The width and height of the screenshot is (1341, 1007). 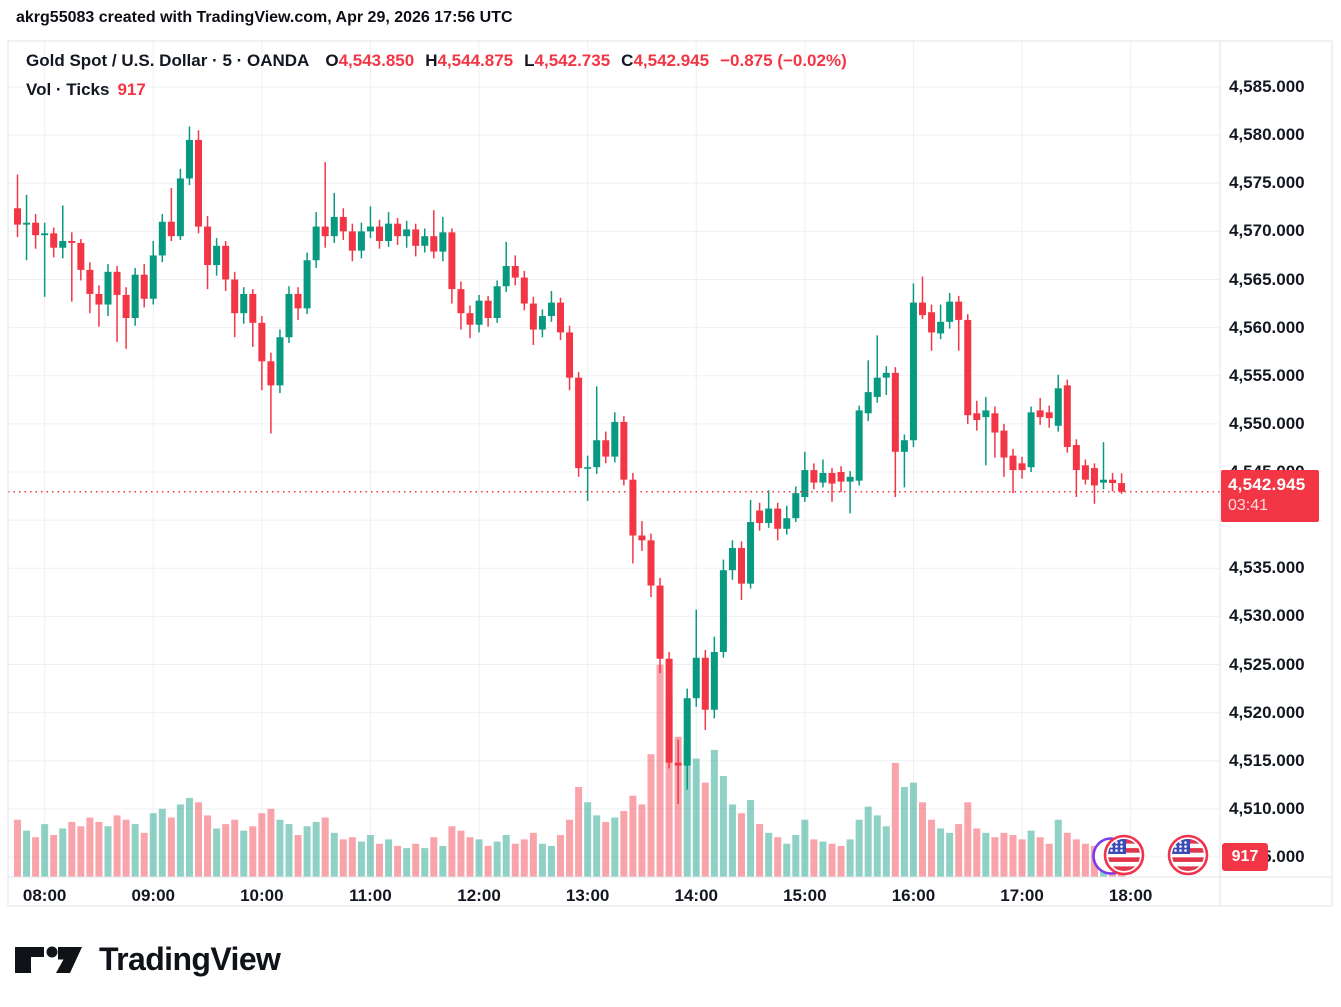 I want to click on current-price-badge: 4,542.945 03:41, so click(x=1270, y=496).